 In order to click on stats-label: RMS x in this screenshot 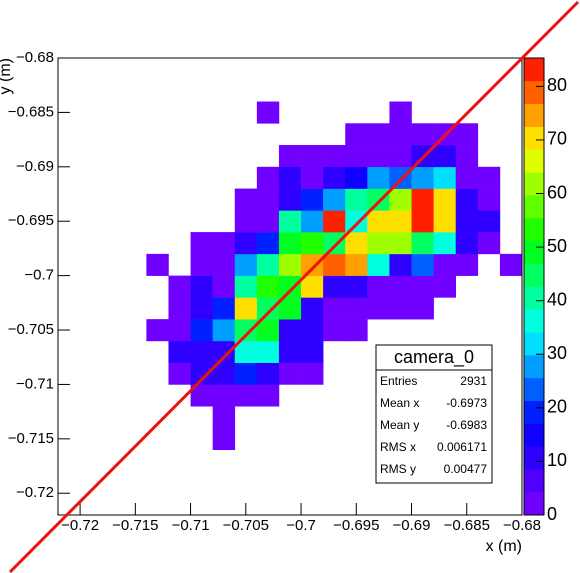, I will do `click(398, 447)`.